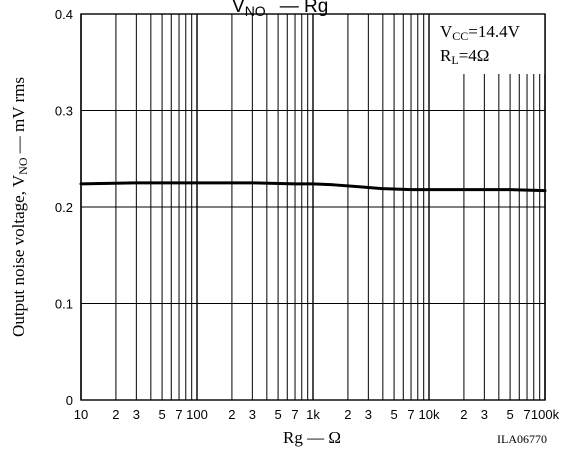 Image resolution: width=564 pixels, height=450 pixels. What do you see at coordinates (19, 207) in the screenshot?
I see `y-axis-label: Output noise voltage, VNO — mV rms` at bounding box center [19, 207].